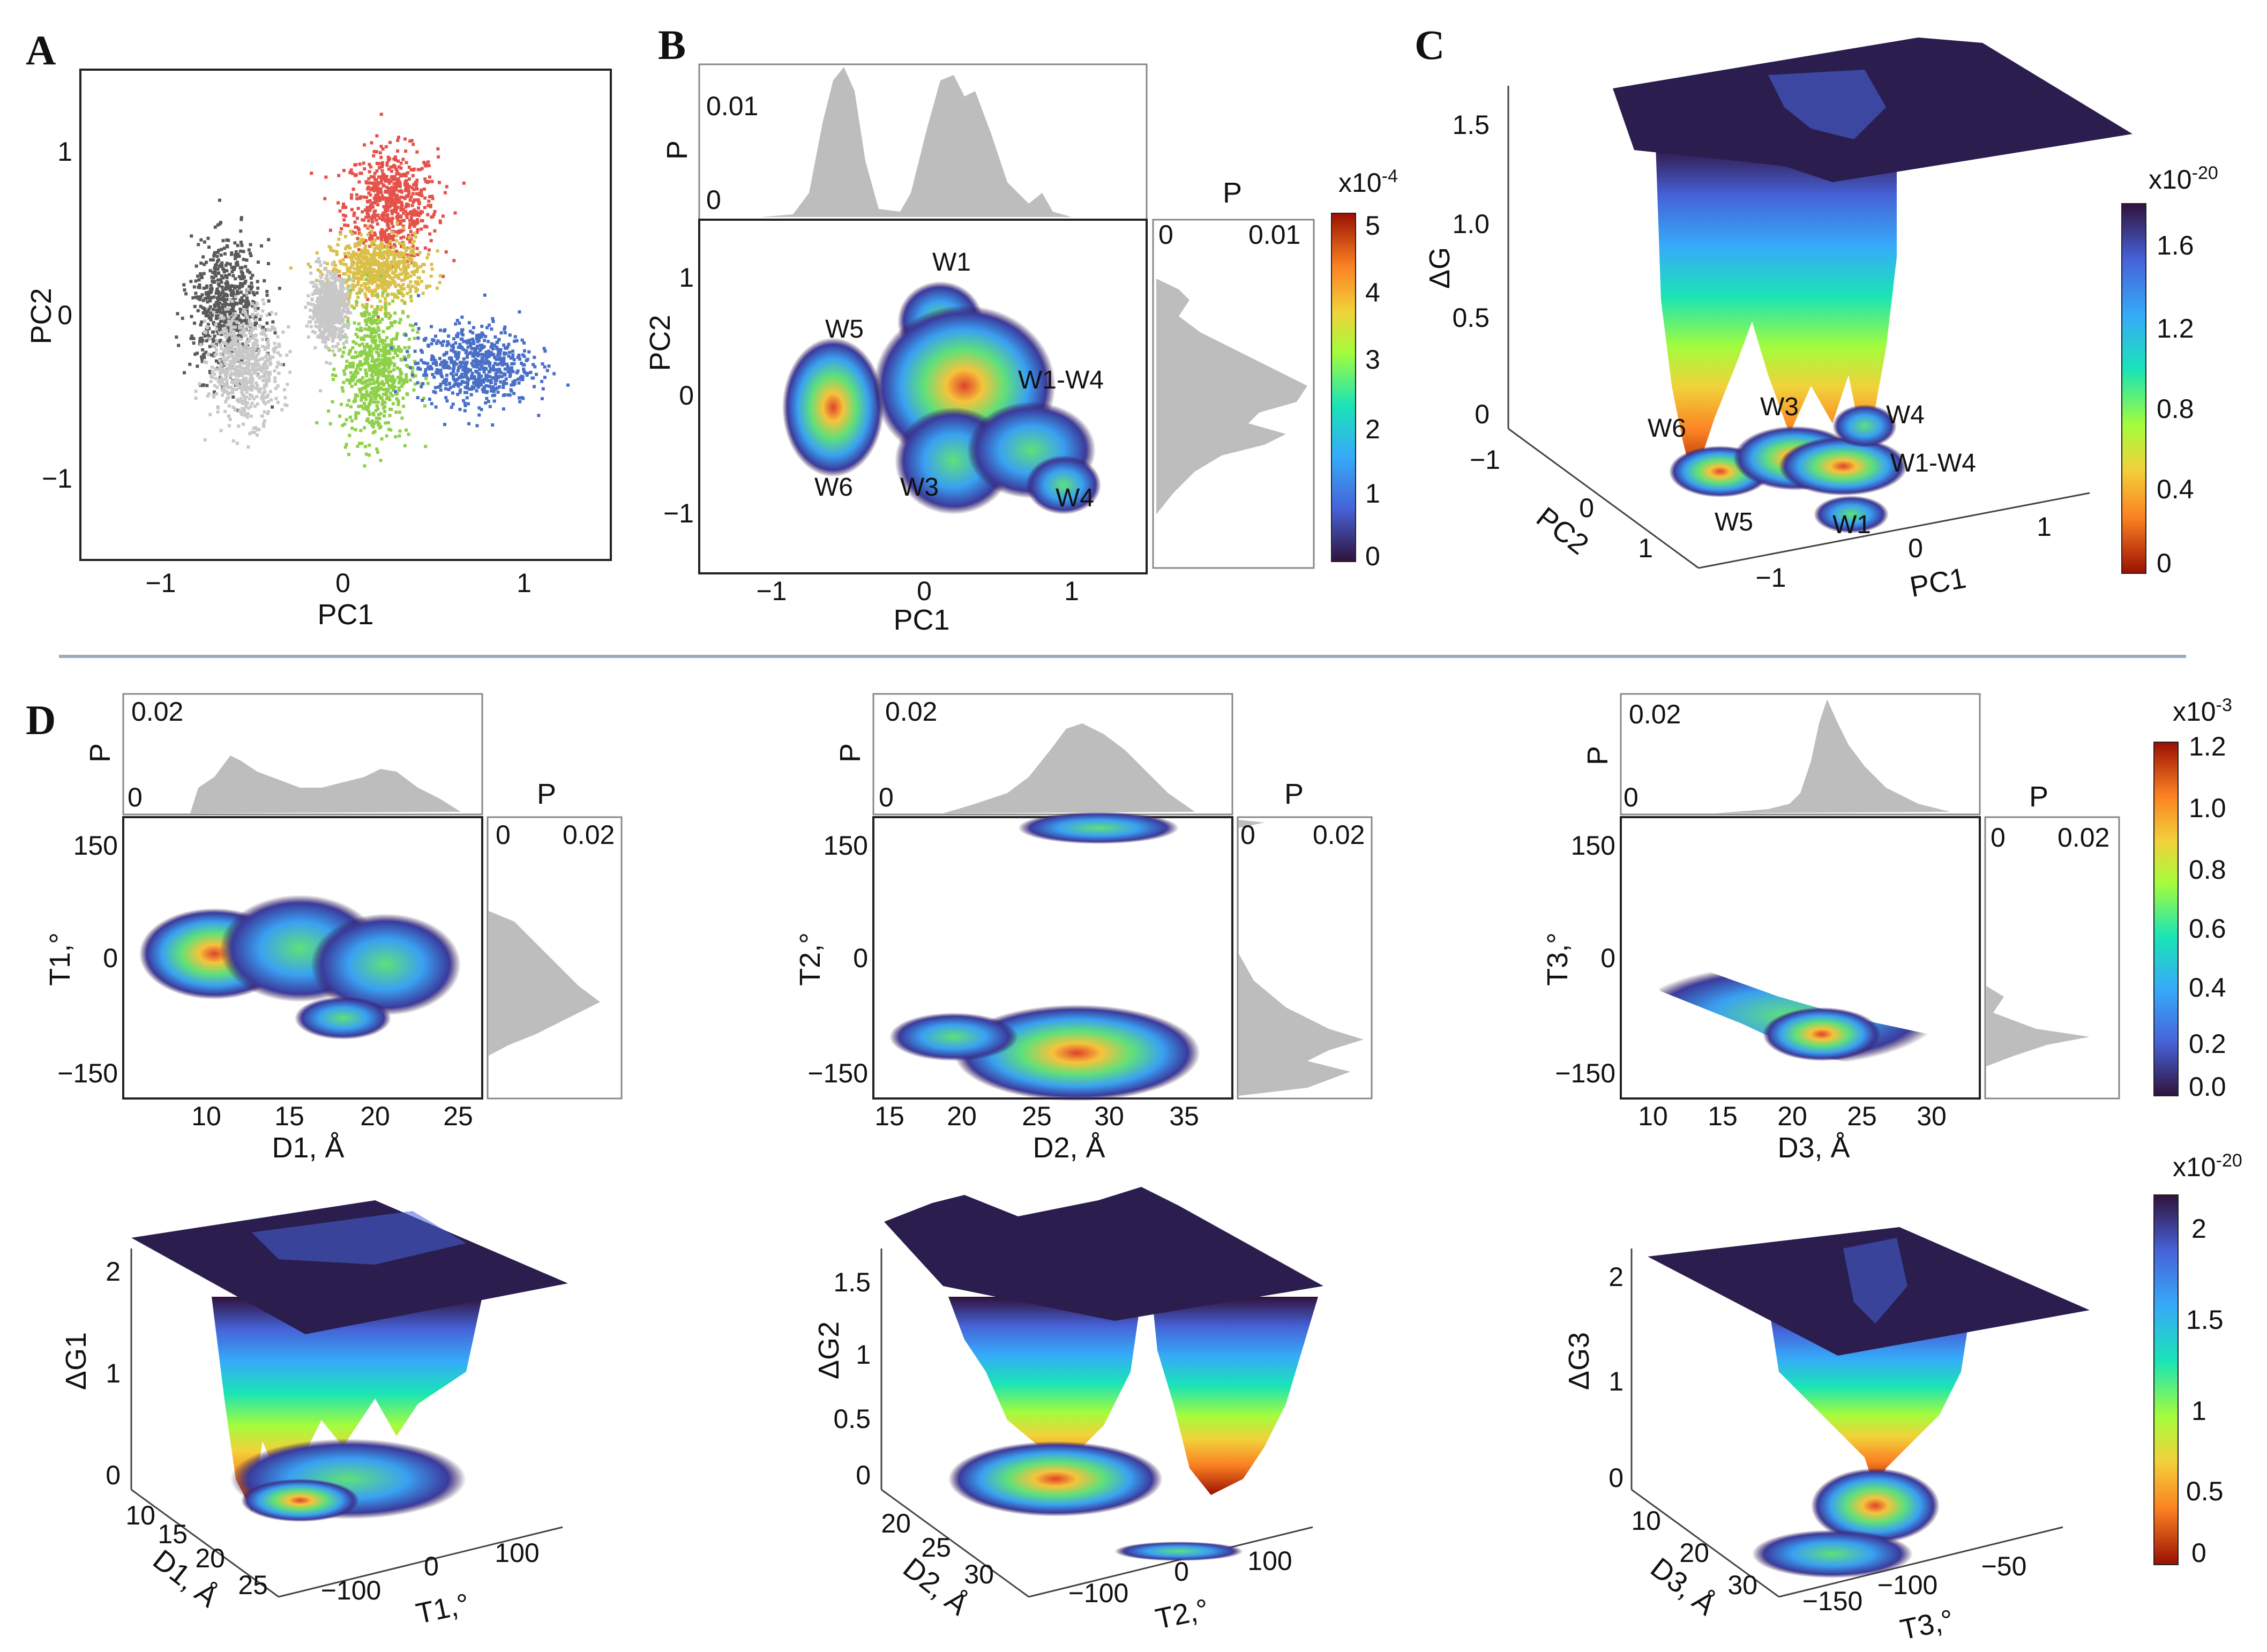 This screenshot has width=2267, height=1652. What do you see at coordinates (686, 395) in the screenshot?
I see `panel-b-ytick: 0` at bounding box center [686, 395].